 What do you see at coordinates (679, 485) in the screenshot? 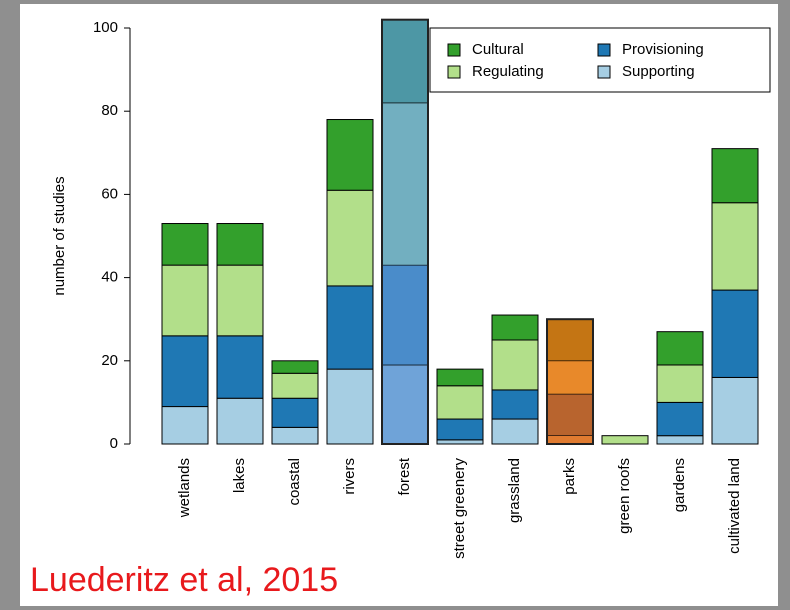
I see `x-tick-label: gardens` at bounding box center [679, 485].